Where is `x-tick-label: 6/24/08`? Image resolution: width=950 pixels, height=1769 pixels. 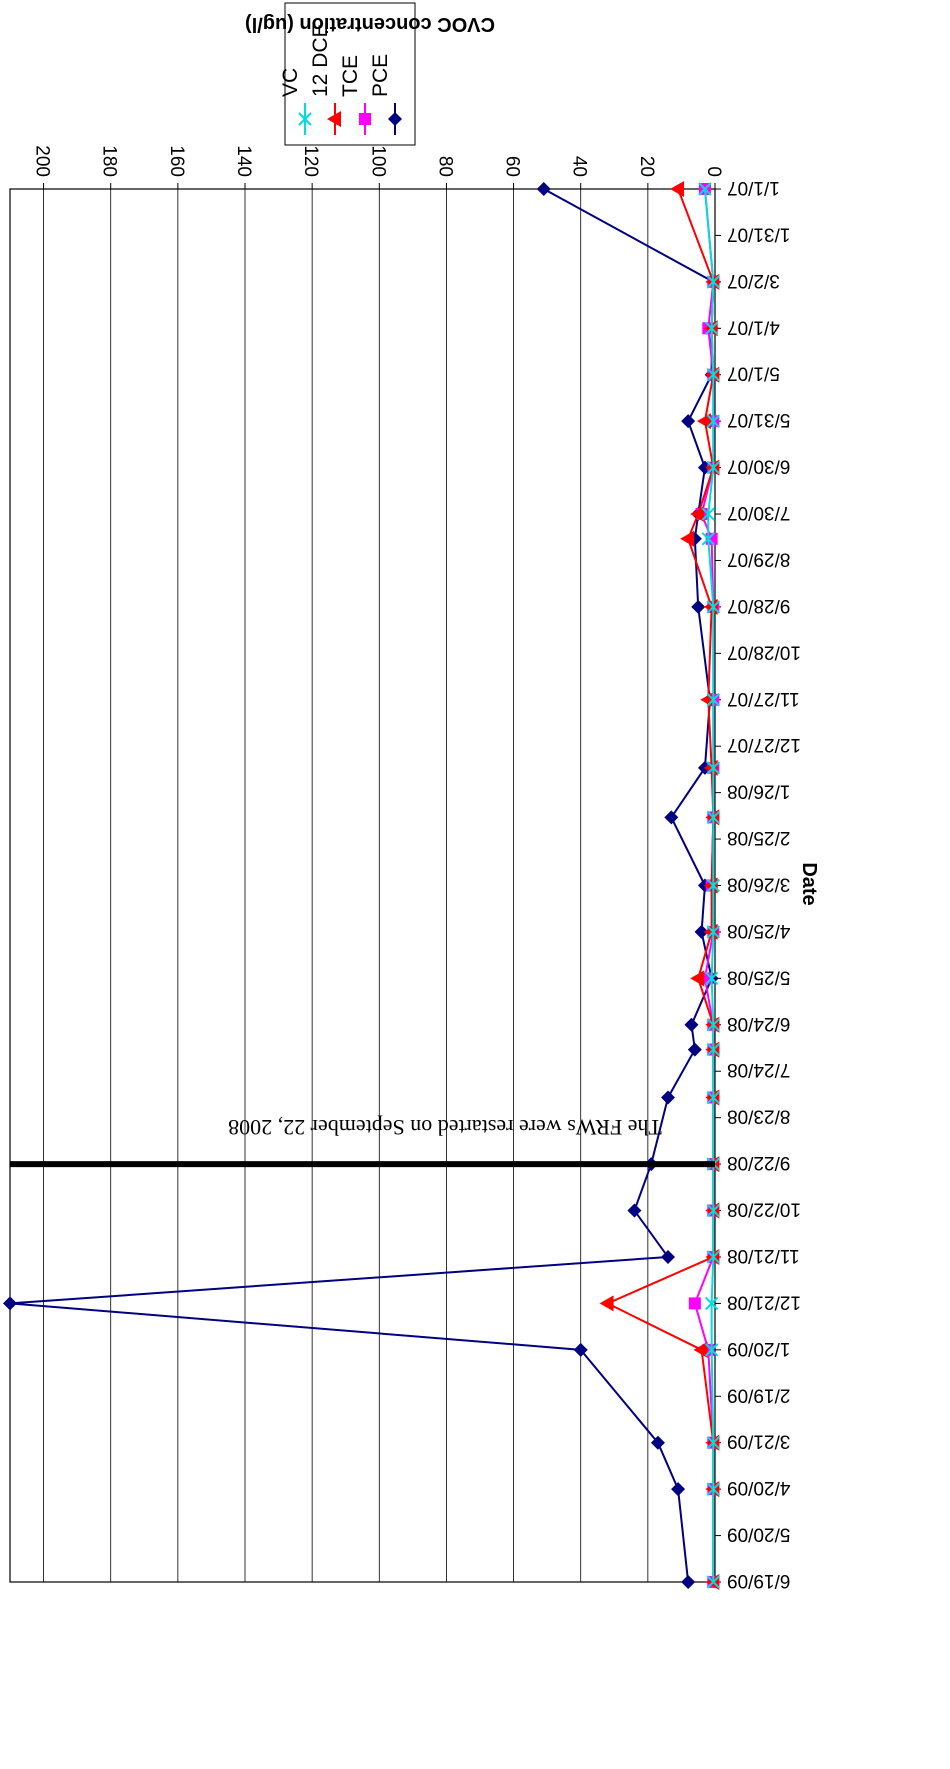
x-tick-label: 6/24/08 is located at coordinates (758, 1023).